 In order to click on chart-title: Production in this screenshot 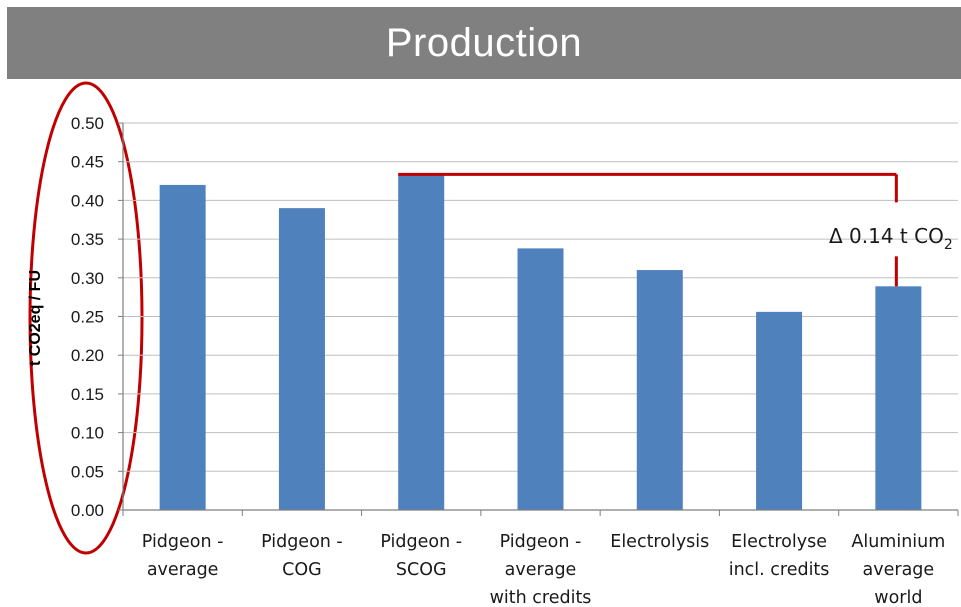, I will do `click(484, 42)`.